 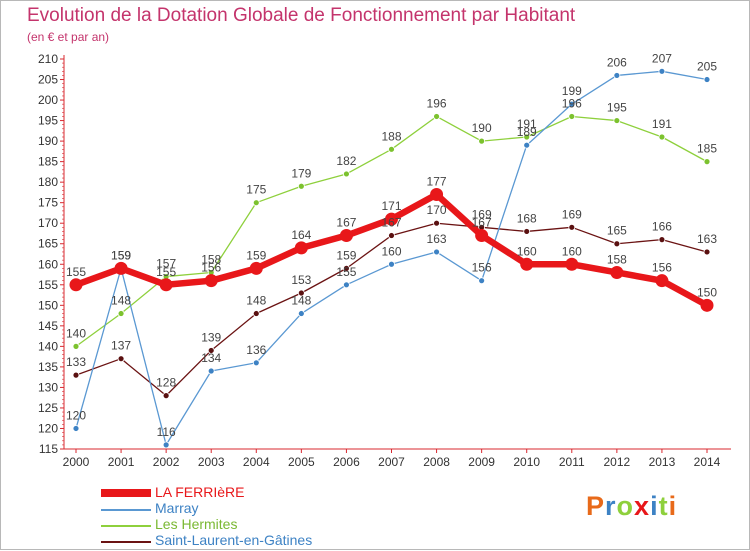 What do you see at coordinates (166, 383) in the screenshot?
I see `data-label: 128` at bounding box center [166, 383].